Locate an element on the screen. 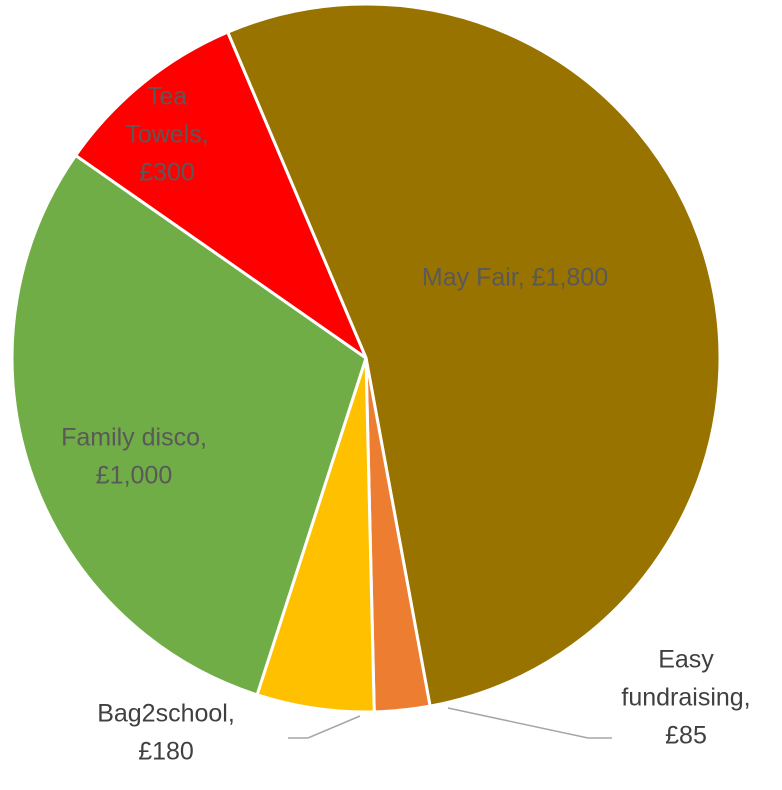 The height and width of the screenshot is (790, 782). label-family-disco: Family disco, £1,000 is located at coordinates (134, 457).